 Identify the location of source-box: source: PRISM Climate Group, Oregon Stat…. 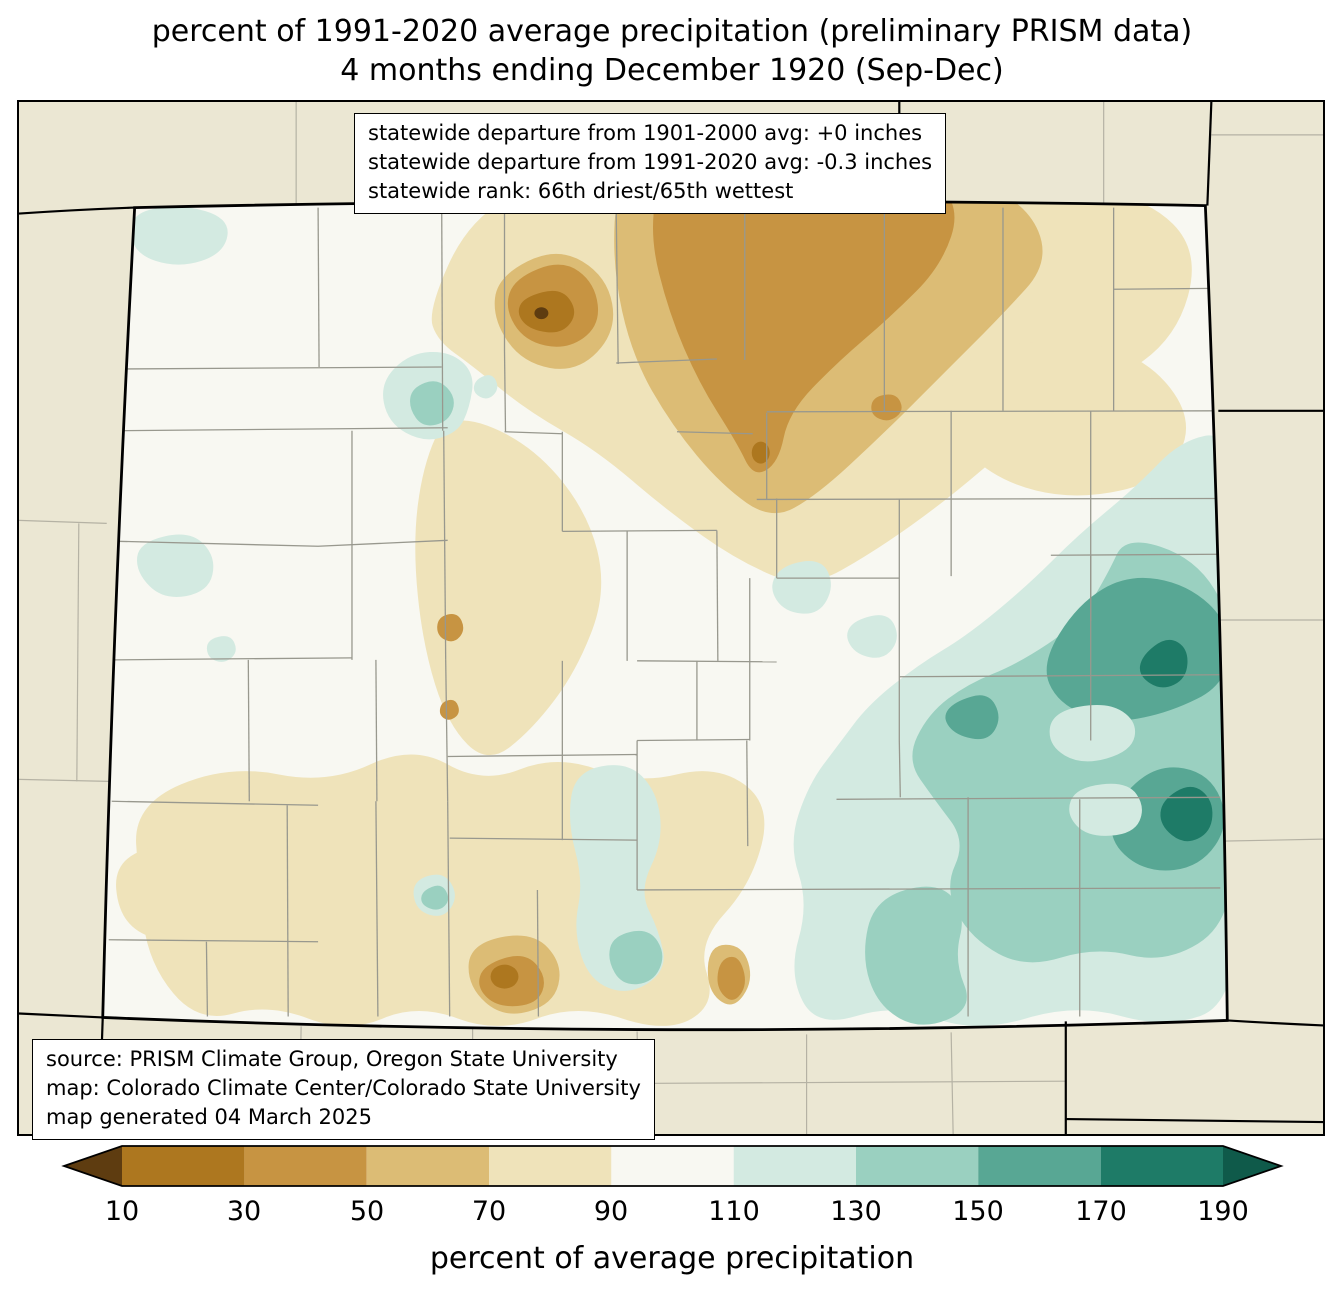
(343, 1089).